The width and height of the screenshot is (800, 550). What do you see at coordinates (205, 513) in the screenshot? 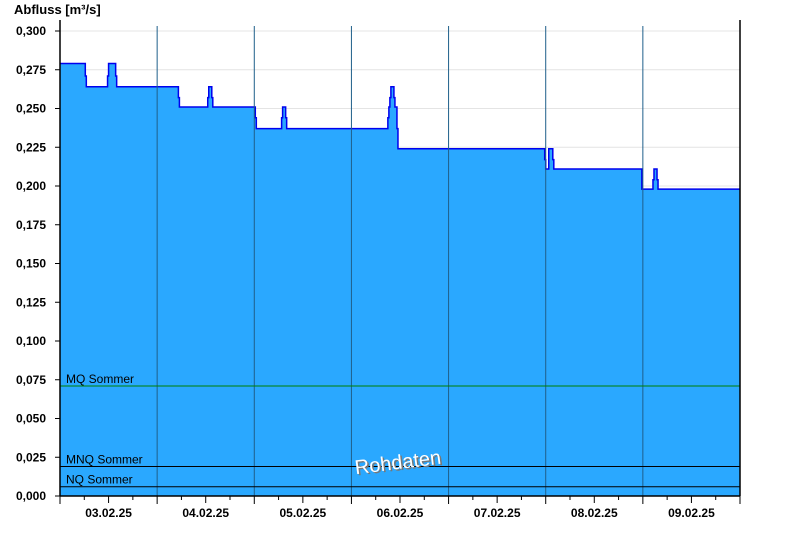
I see `x-tick-label: 04.02.25` at bounding box center [205, 513].